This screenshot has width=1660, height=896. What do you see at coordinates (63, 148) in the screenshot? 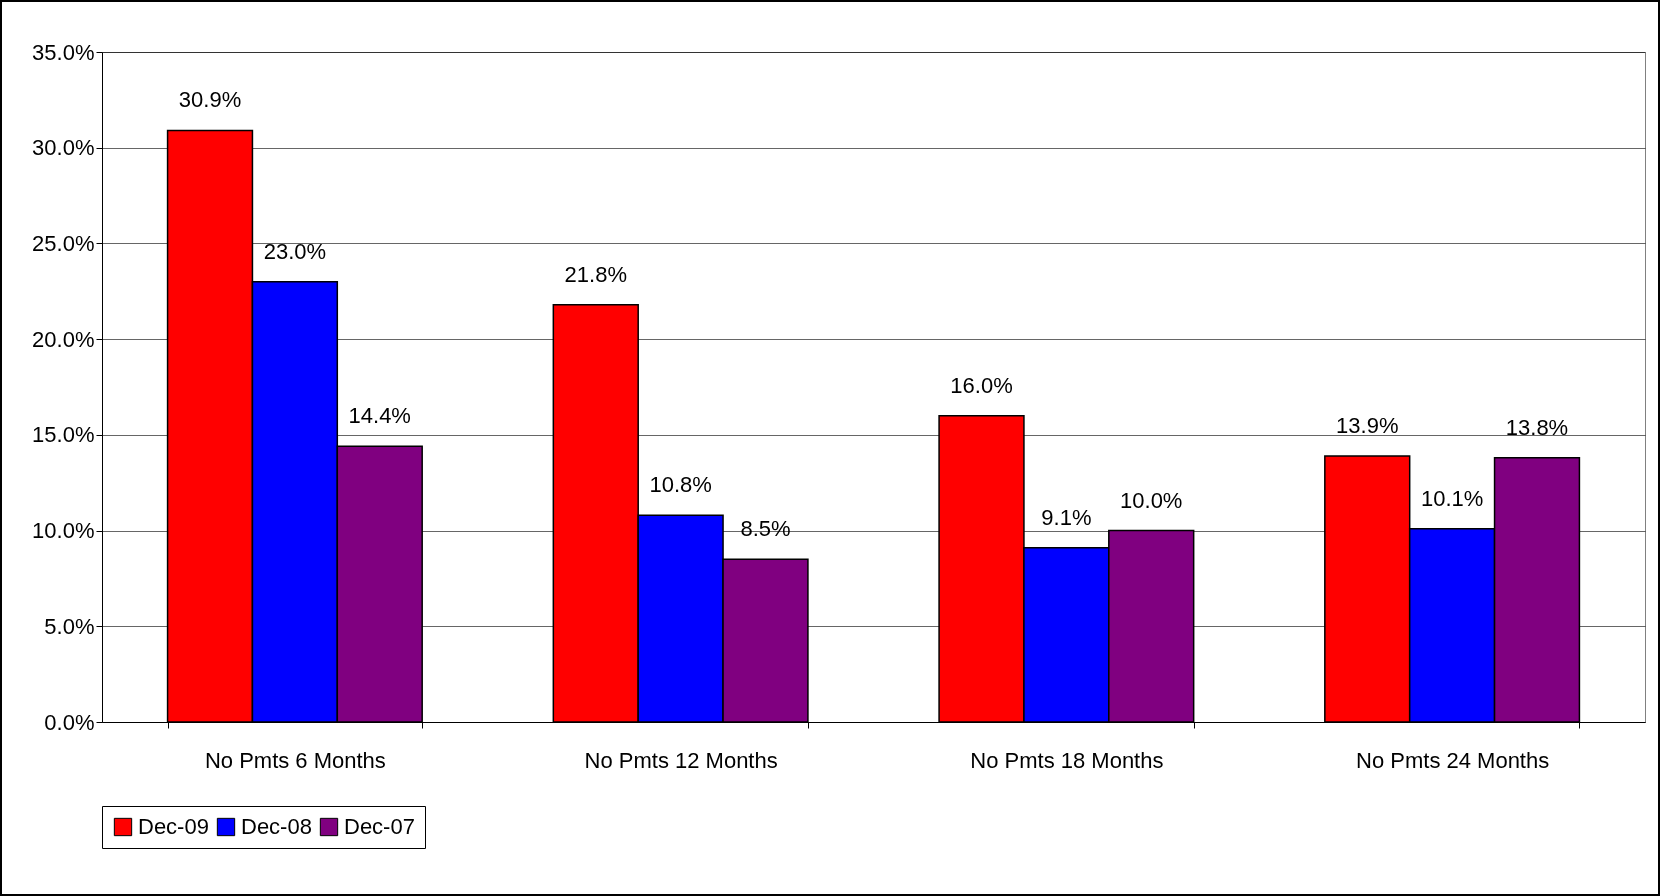
I see `y-tick-label: 30.0%` at bounding box center [63, 148].